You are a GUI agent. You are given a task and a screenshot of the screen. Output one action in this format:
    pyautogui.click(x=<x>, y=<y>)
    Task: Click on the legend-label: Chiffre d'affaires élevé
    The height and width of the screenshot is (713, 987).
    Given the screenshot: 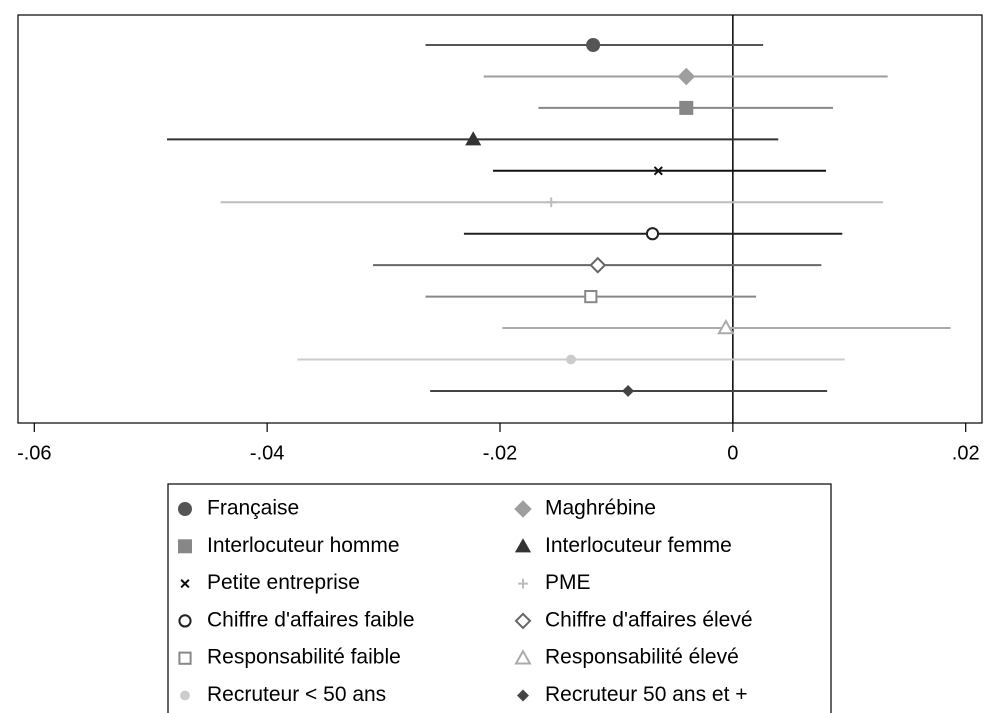 What is the action you would take?
    pyautogui.click(x=649, y=619)
    